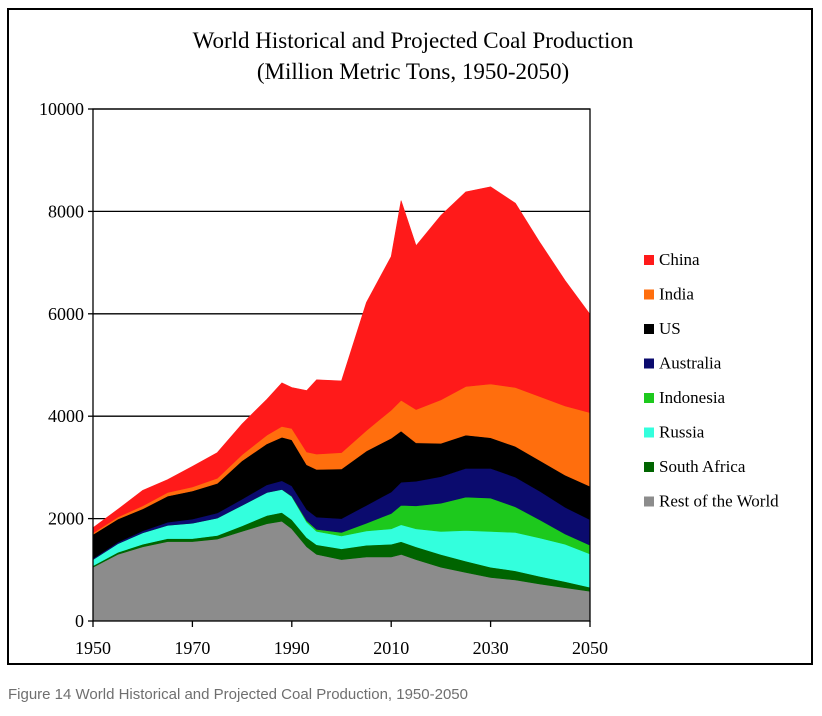 This screenshot has width=822, height=716. What do you see at coordinates (719, 501) in the screenshot?
I see `legend-label-rest-of-the-world: Rest of the World` at bounding box center [719, 501].